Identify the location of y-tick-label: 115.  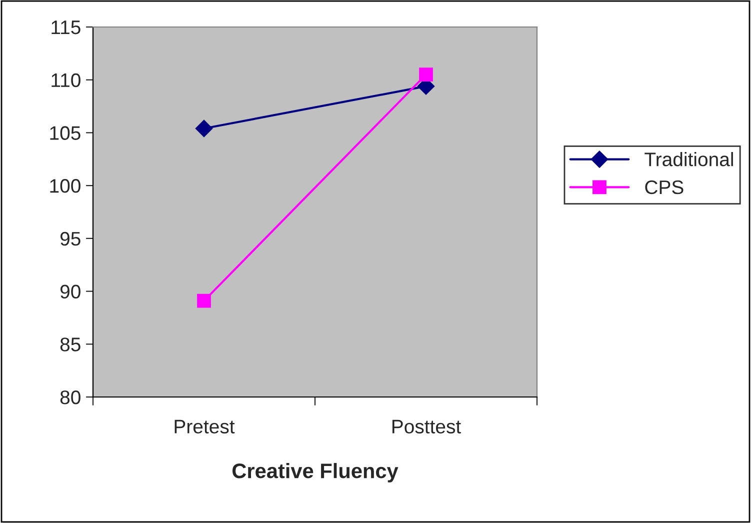
(66, 27).